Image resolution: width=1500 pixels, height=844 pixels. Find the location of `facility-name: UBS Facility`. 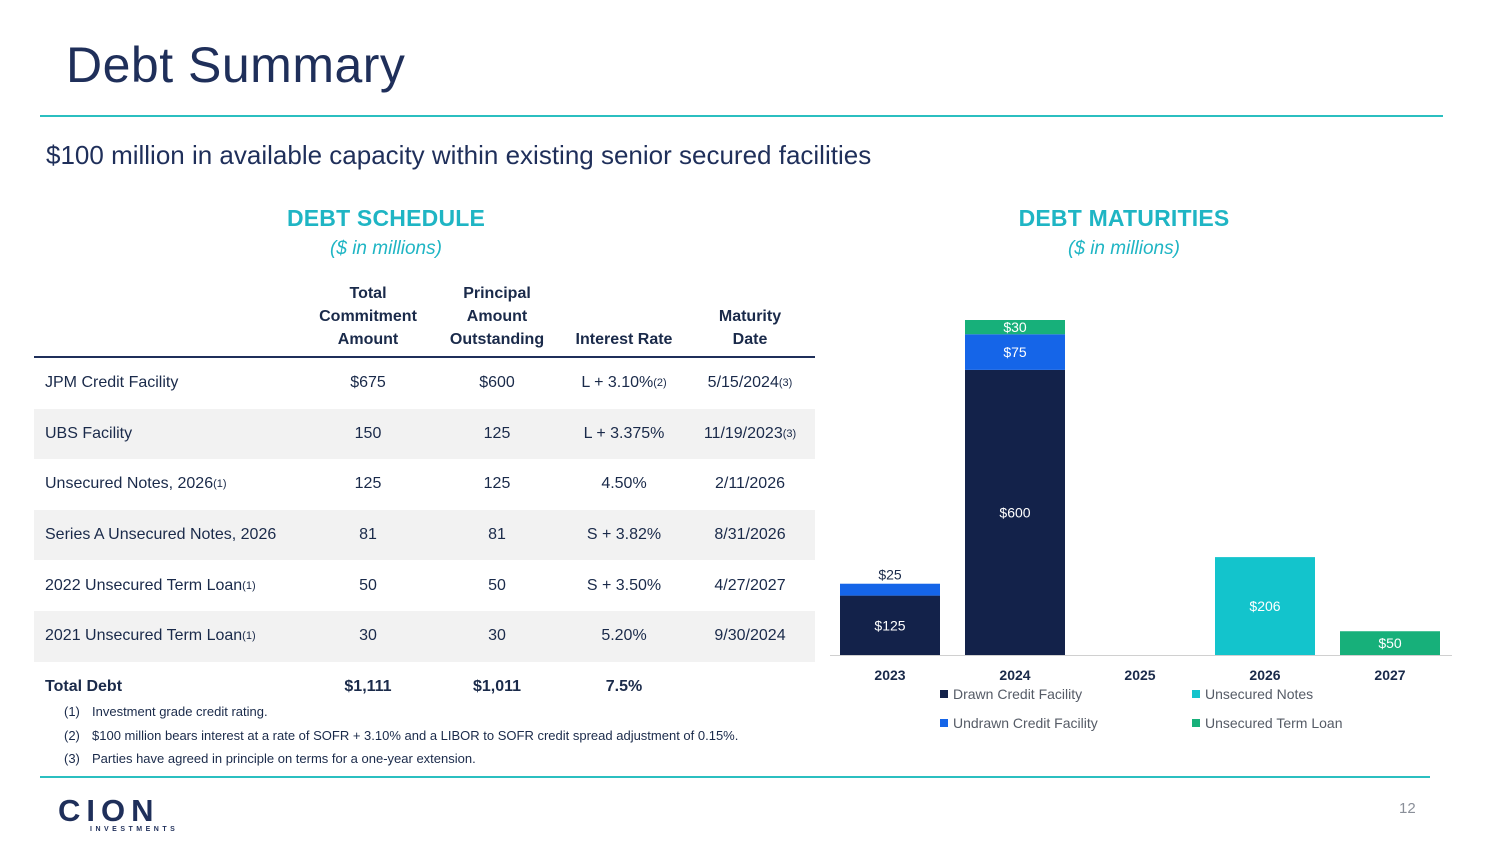

facility-name: UBS Facility is located at coordinates (89, 433).